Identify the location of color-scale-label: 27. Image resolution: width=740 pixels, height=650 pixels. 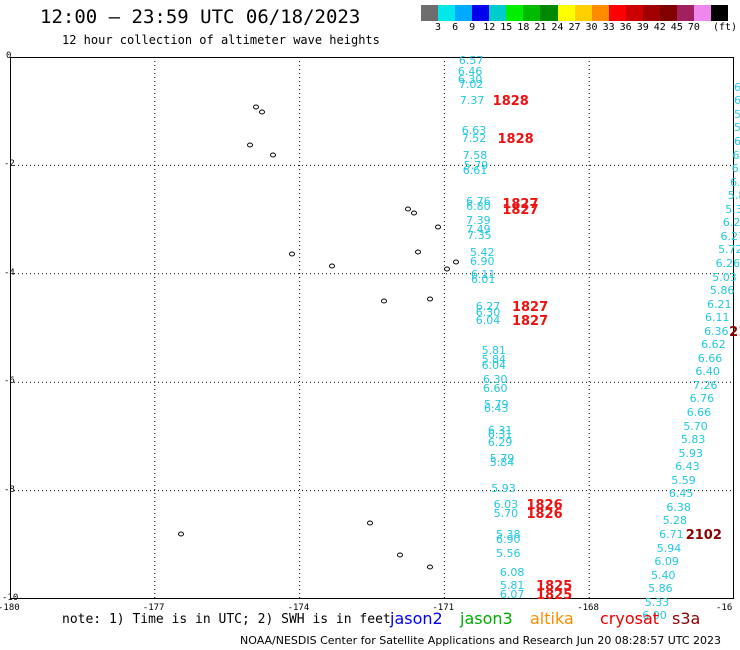
(574, 27).